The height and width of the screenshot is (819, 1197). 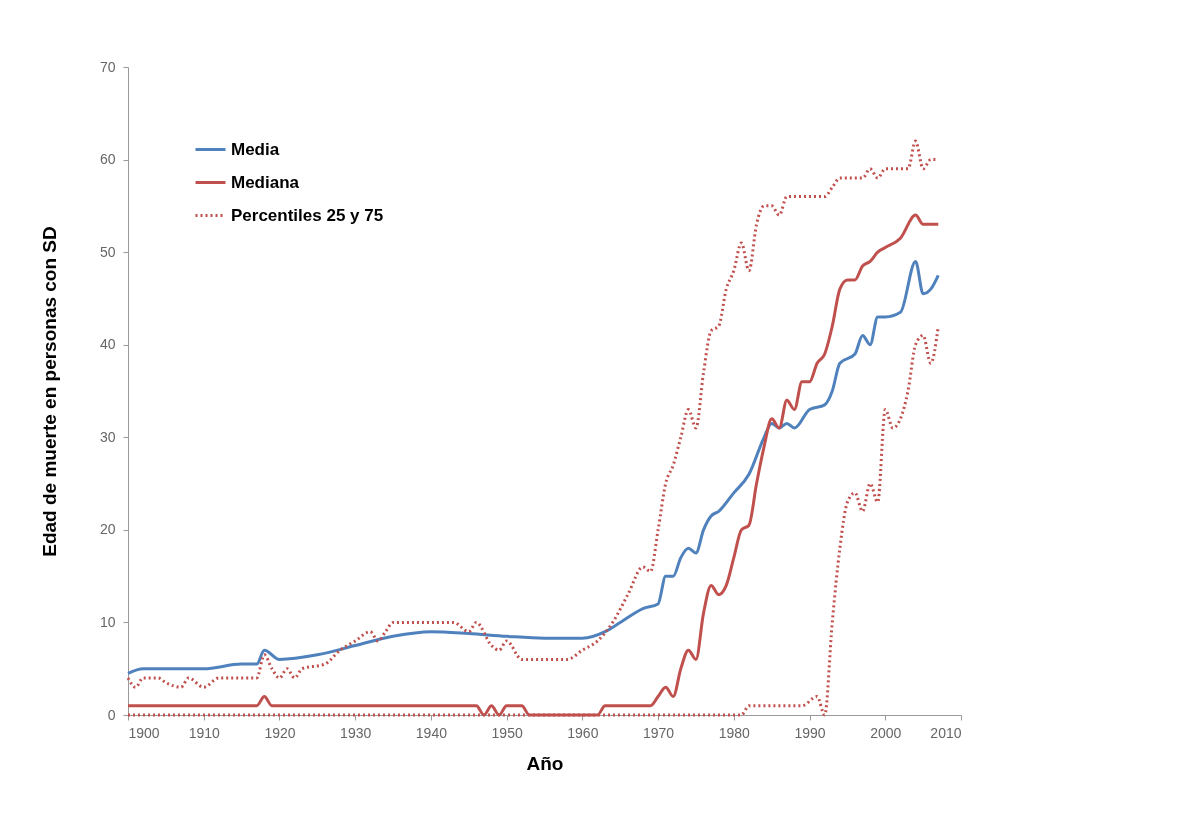 I want to click on x-tick-label: 1920, so click(x=280, y=732).